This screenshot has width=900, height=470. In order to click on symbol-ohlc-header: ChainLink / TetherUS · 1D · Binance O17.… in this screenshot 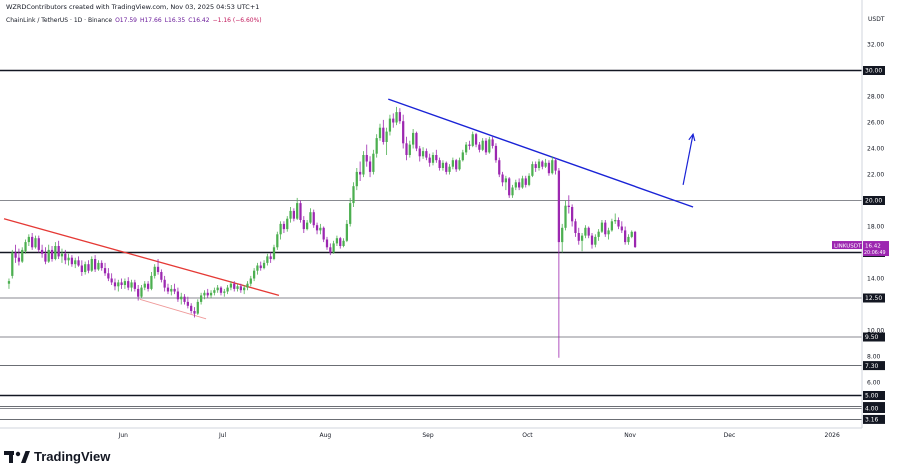, I will do `click(134, 20)`.